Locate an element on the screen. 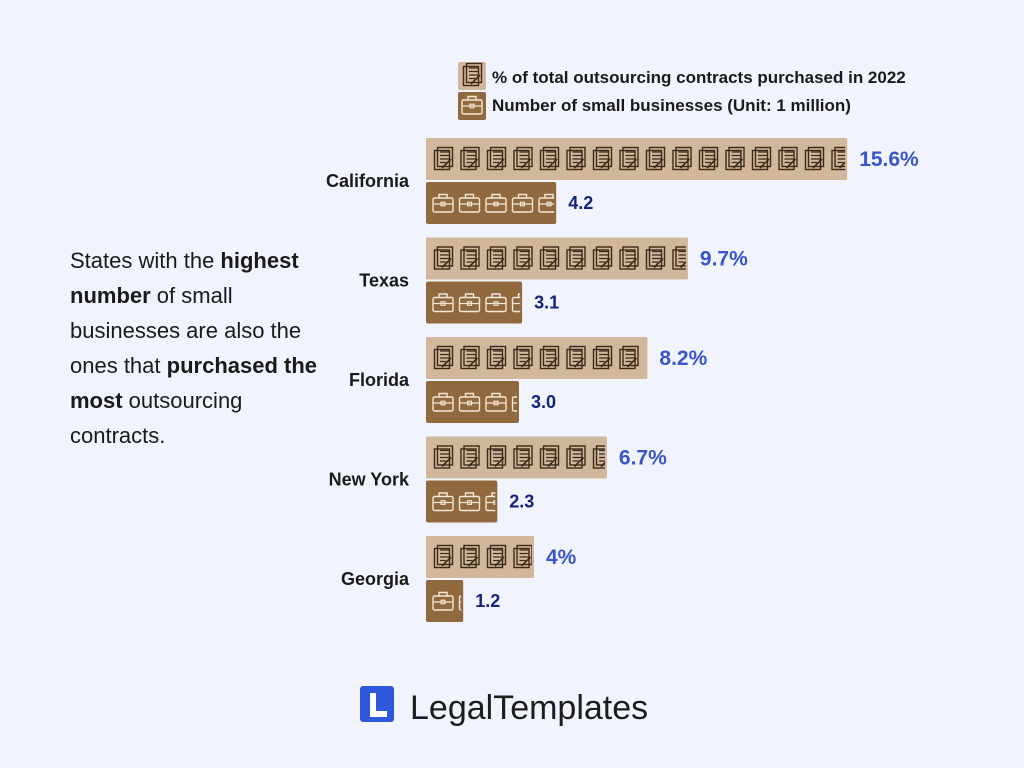  legaltemplates-logo-icon is located at coordinates (377, 704).